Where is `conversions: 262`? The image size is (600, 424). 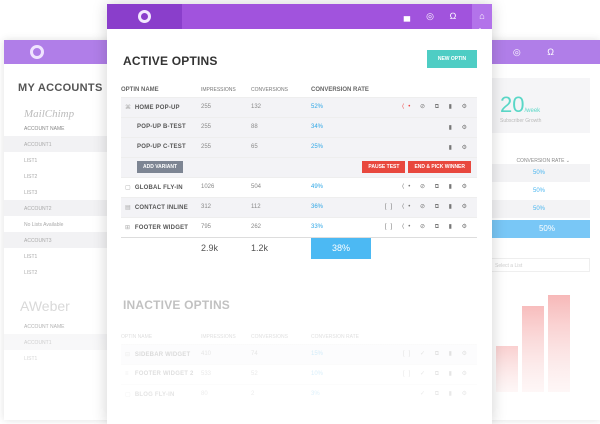
conversions: 262 is located at coordinates (281, 226).